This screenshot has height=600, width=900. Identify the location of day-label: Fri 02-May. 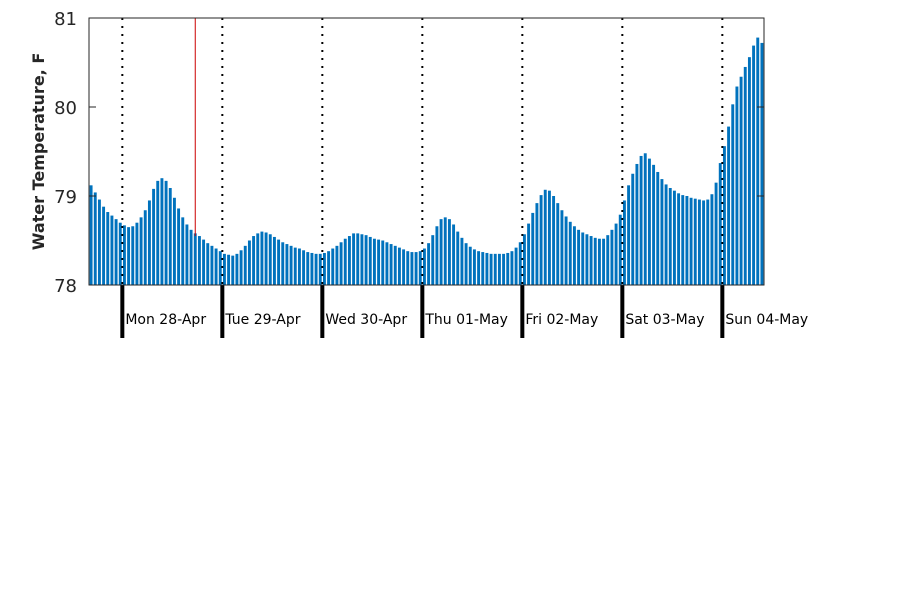
(561, 320).